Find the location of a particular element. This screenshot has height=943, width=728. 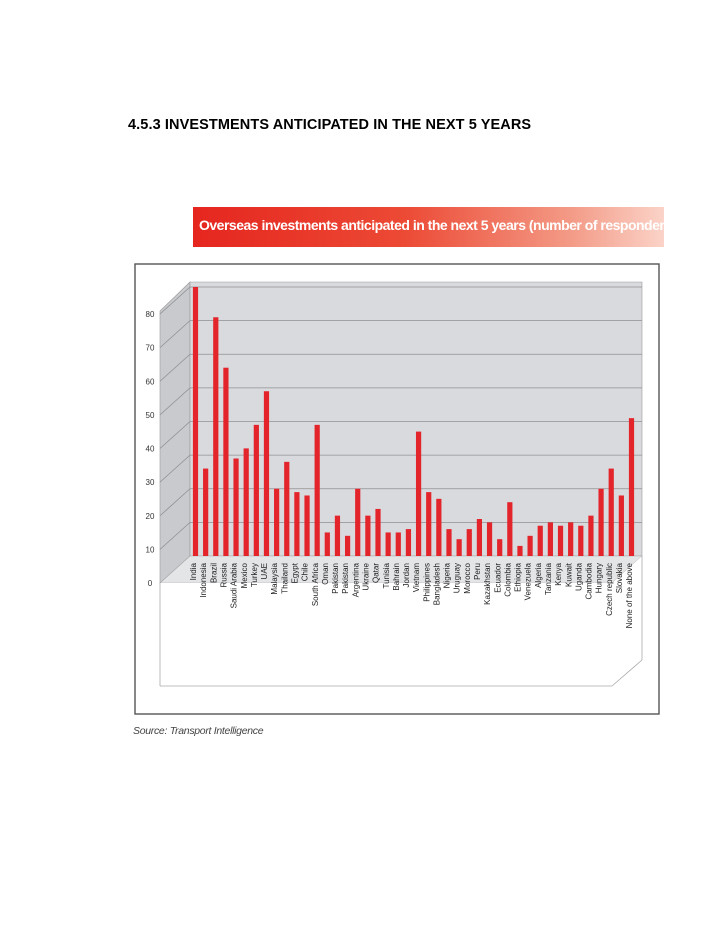

x-category-label: Algeria is located at coordinates (538, 574).